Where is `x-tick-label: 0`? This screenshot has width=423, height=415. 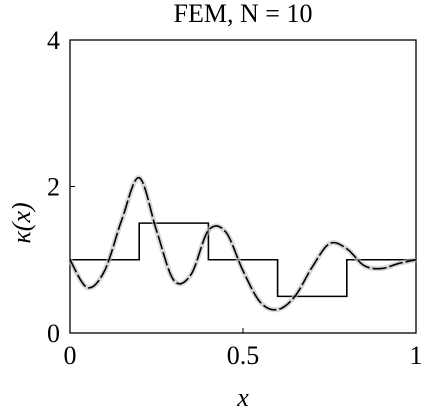
x-tick-label: 0 is located at coordinates (70, 355).